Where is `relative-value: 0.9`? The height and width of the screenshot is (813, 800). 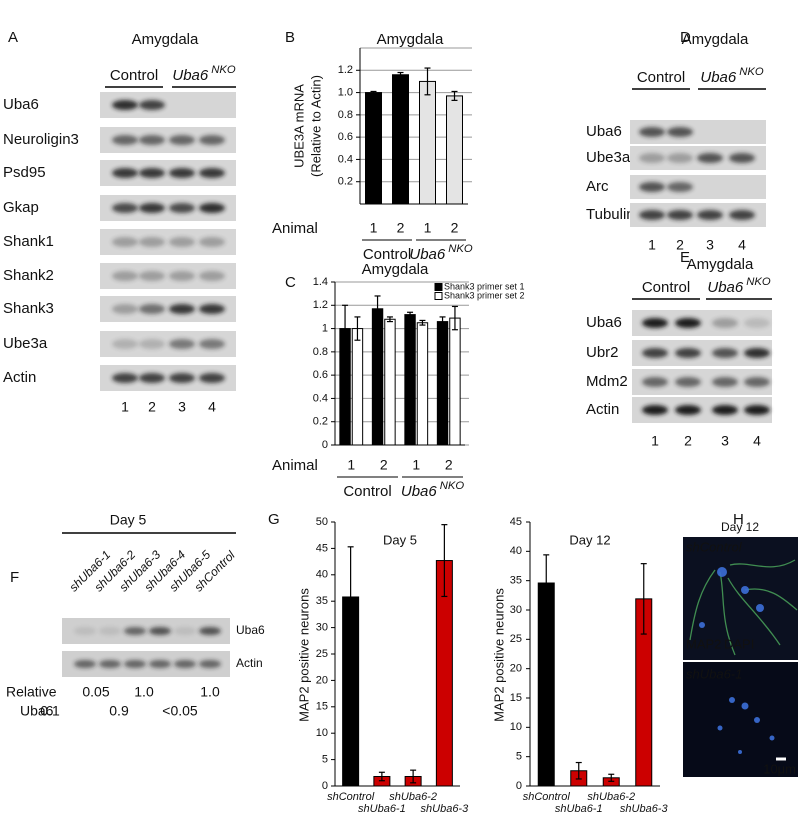 relative-value: 0.9 is located at coordinates (119, 711).